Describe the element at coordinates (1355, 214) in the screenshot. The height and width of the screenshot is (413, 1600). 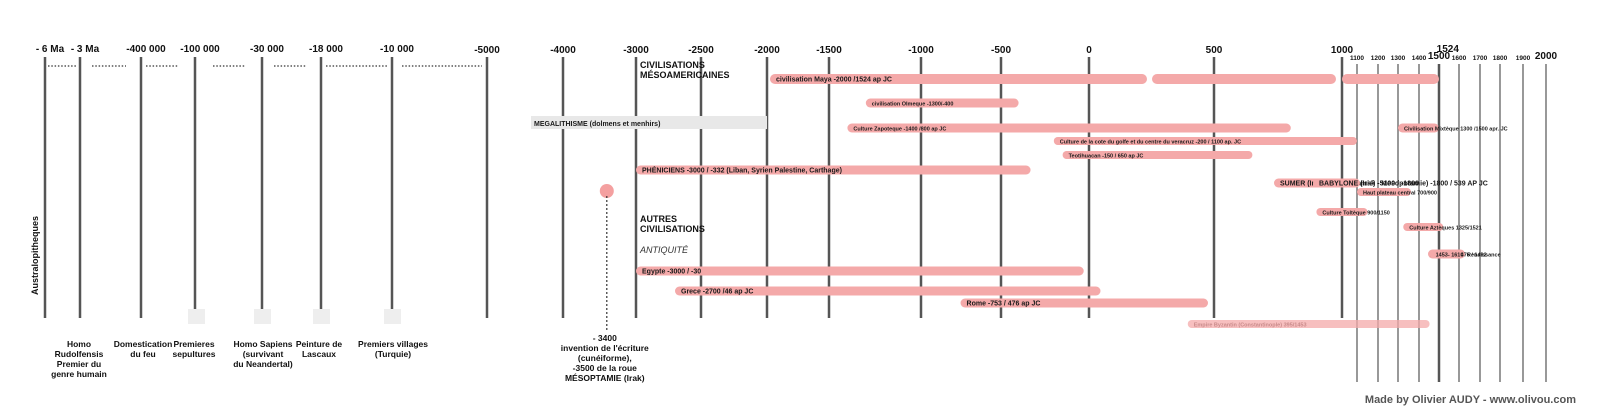
I see `timeline-bar-label: Culture Toltèque 900/1150` at that location.